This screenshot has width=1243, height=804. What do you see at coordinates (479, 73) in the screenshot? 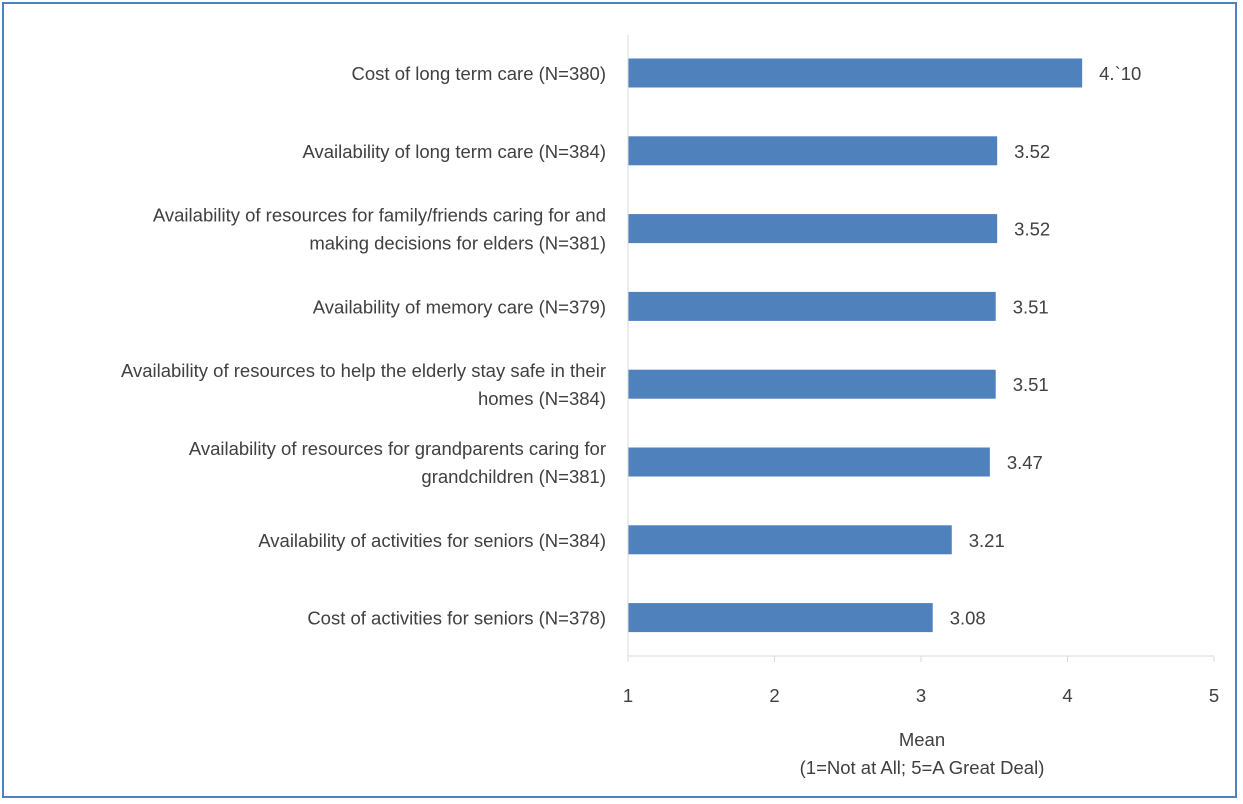
I see `category-label: Cost of long term care (N=380)` at bounding box center [479, 73].